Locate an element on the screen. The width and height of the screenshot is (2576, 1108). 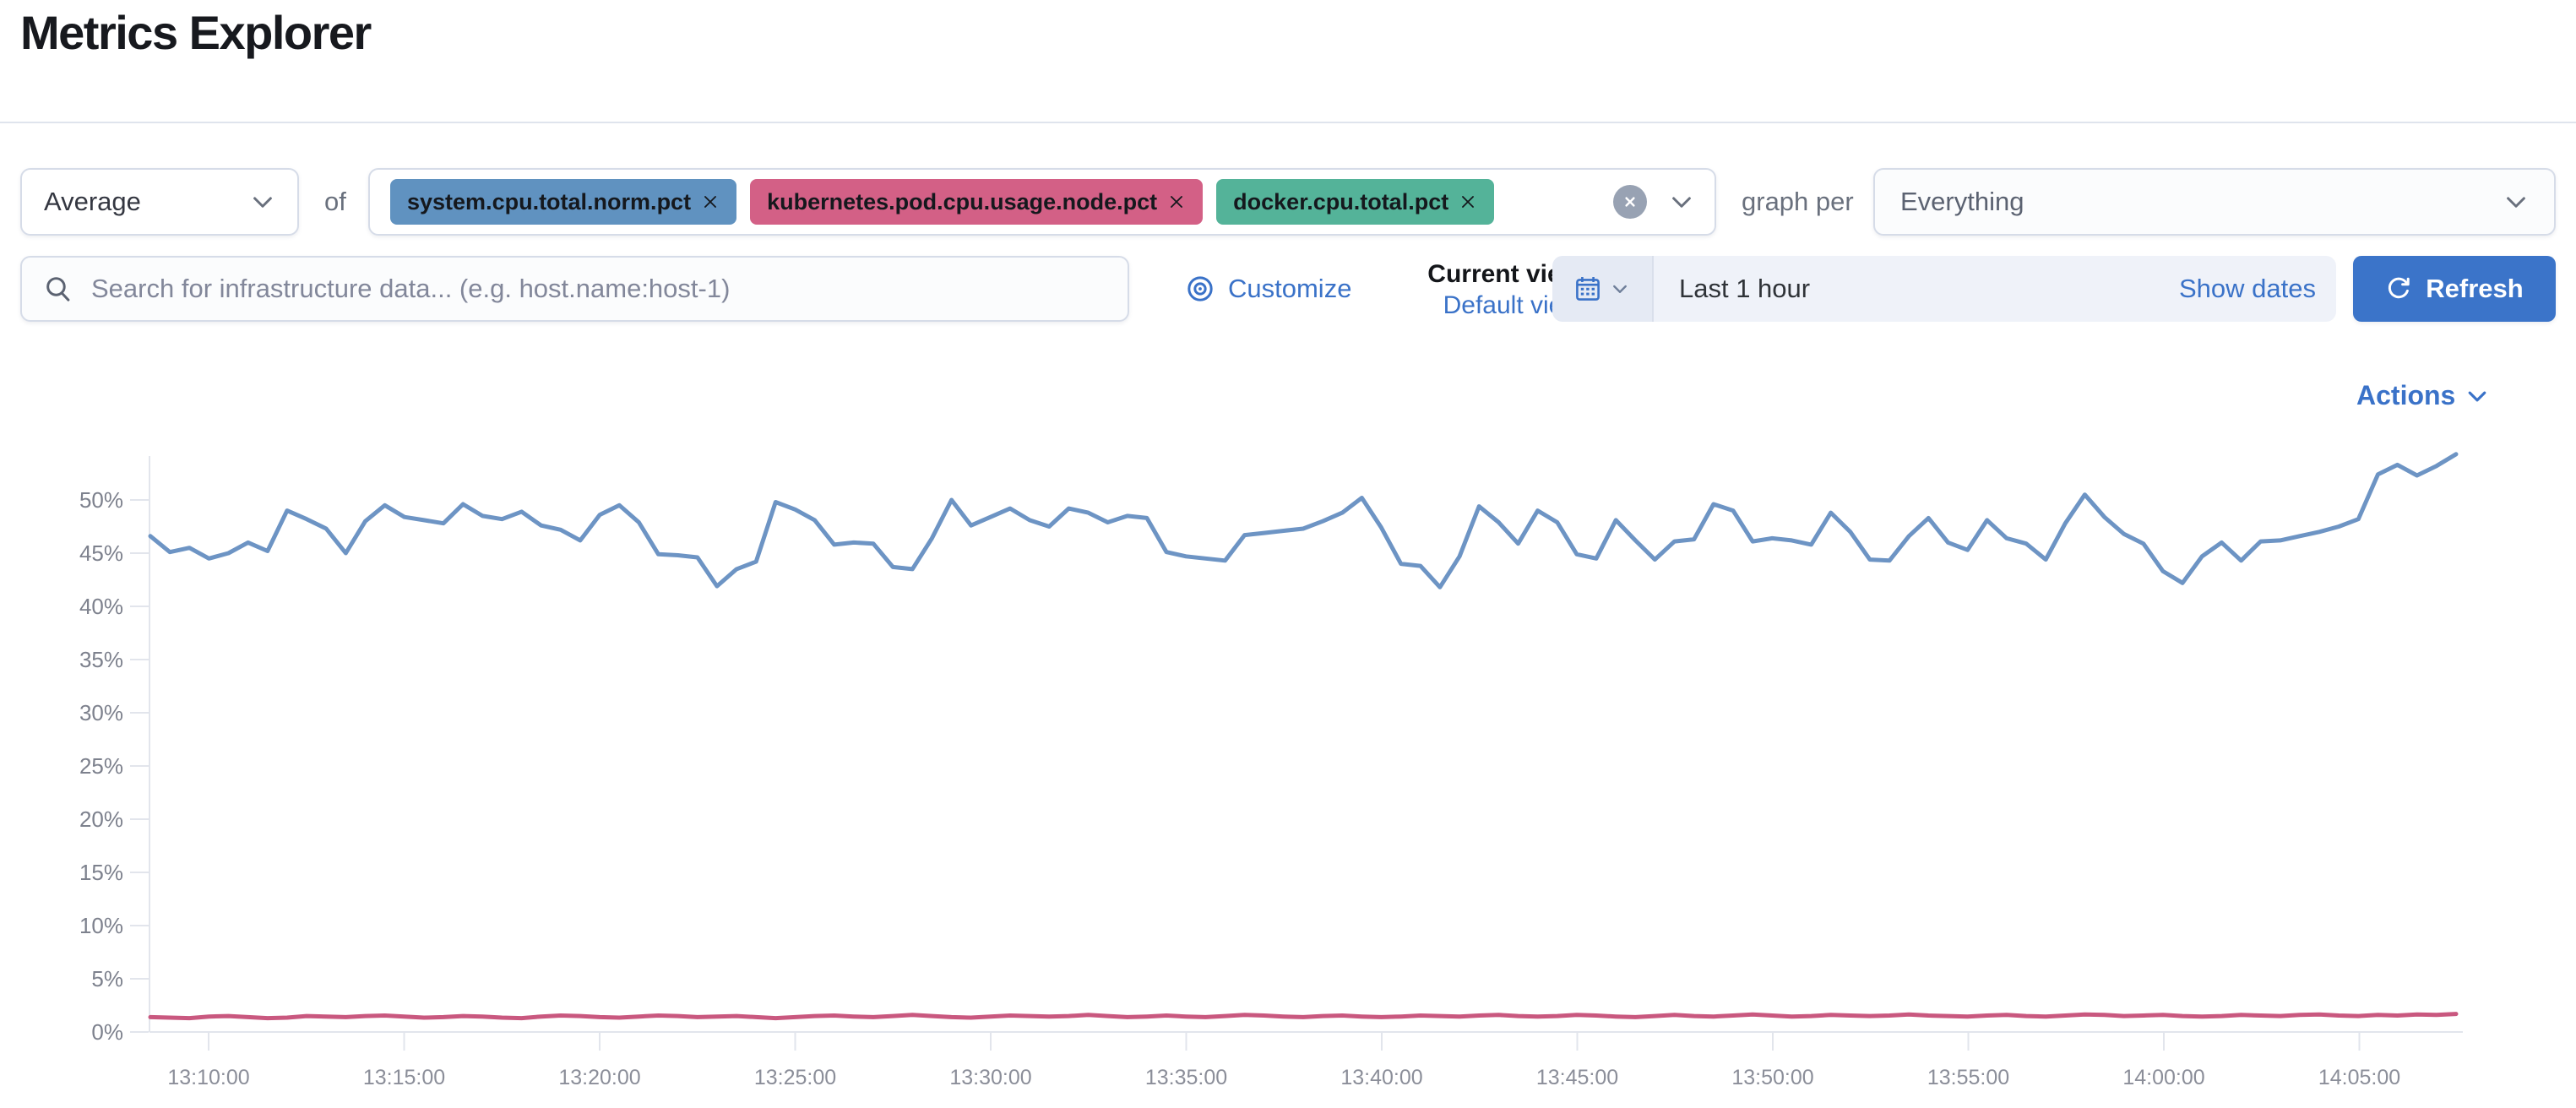
y-axis-label: 0% is located at coordinates (107, 1032).